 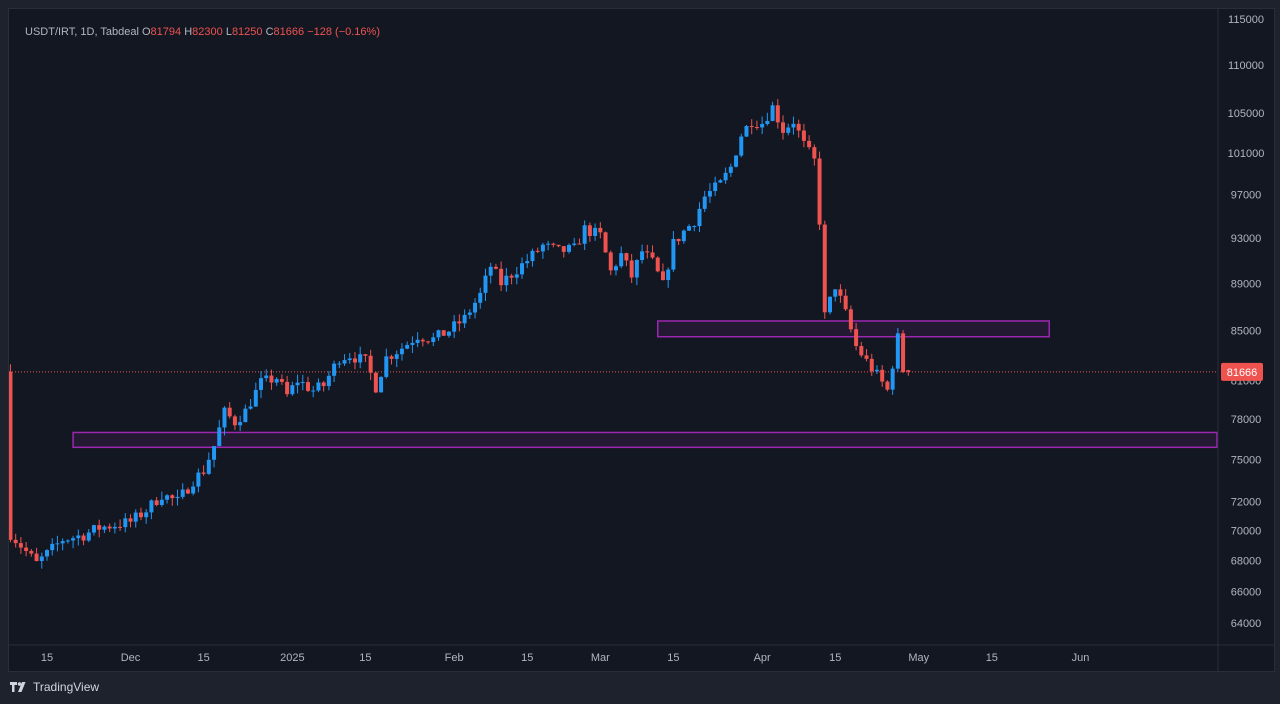 What do you see at coordinates (1246, 196) in the screenshot?
I see `y-tick-label: 97000` at bounding box center [1246, 196].